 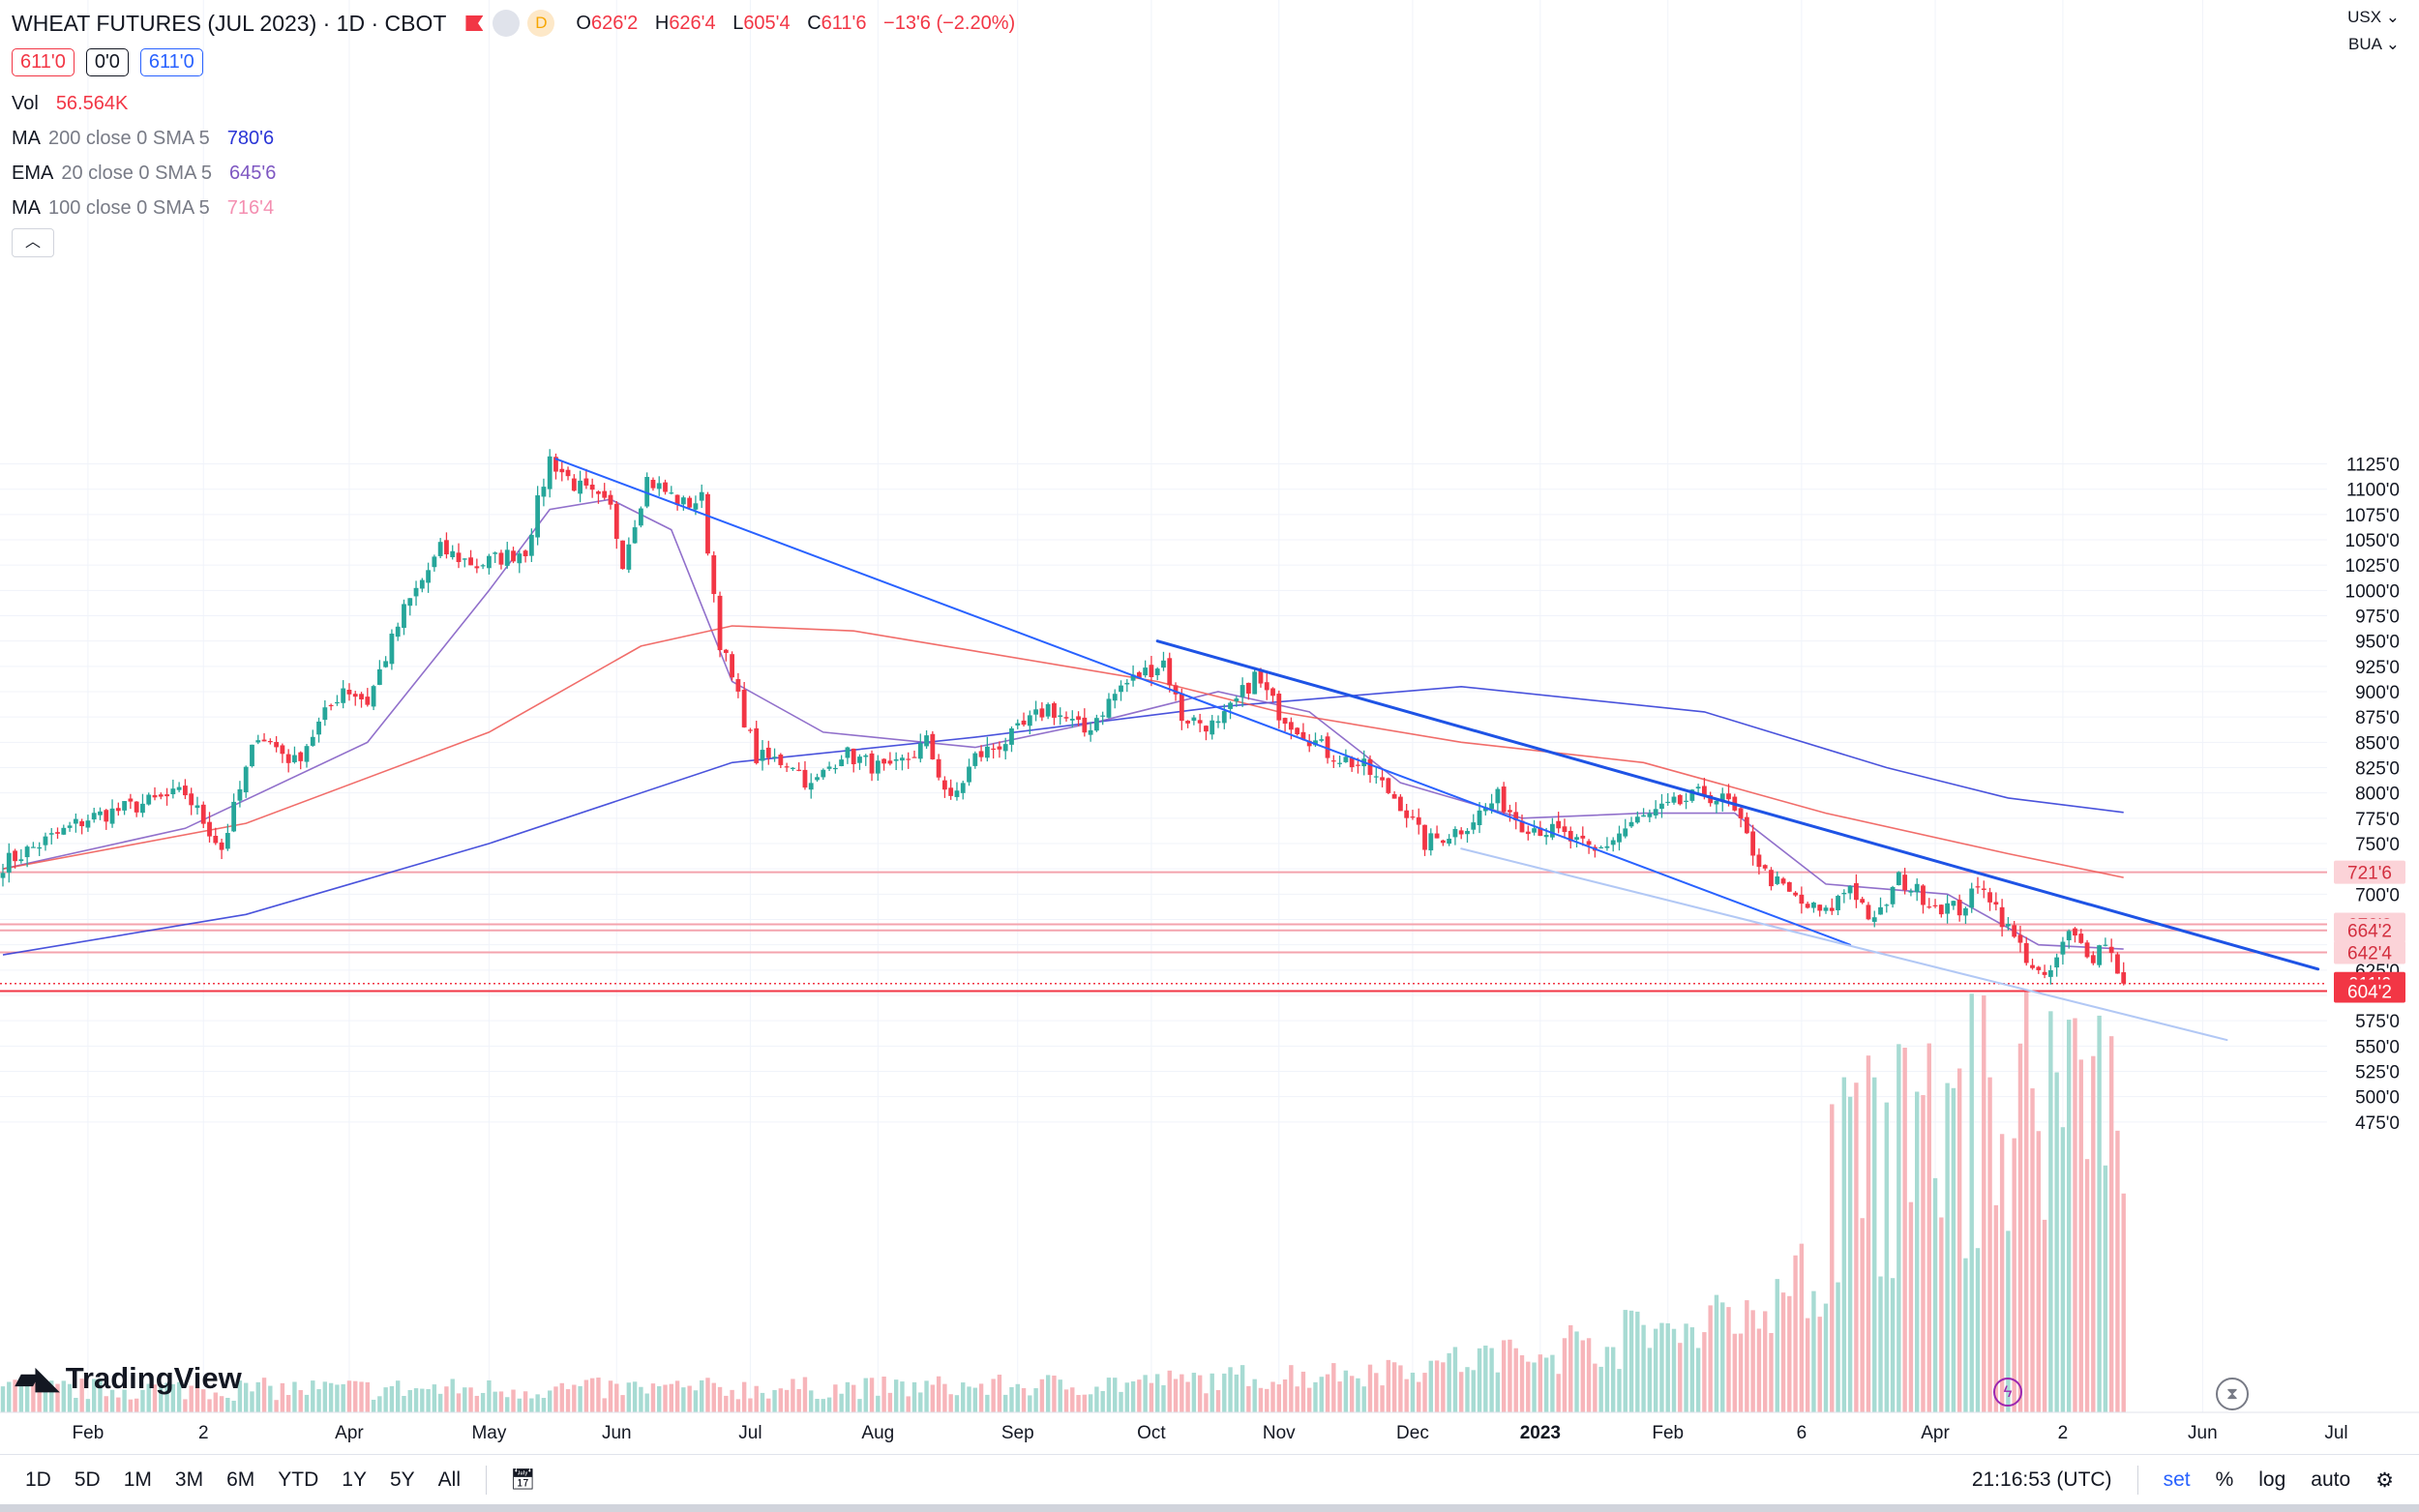 What do you see at coordinates (449, 1480) in the screenshot?
I see `tf-all: All` at bounding box center [449, 1480].